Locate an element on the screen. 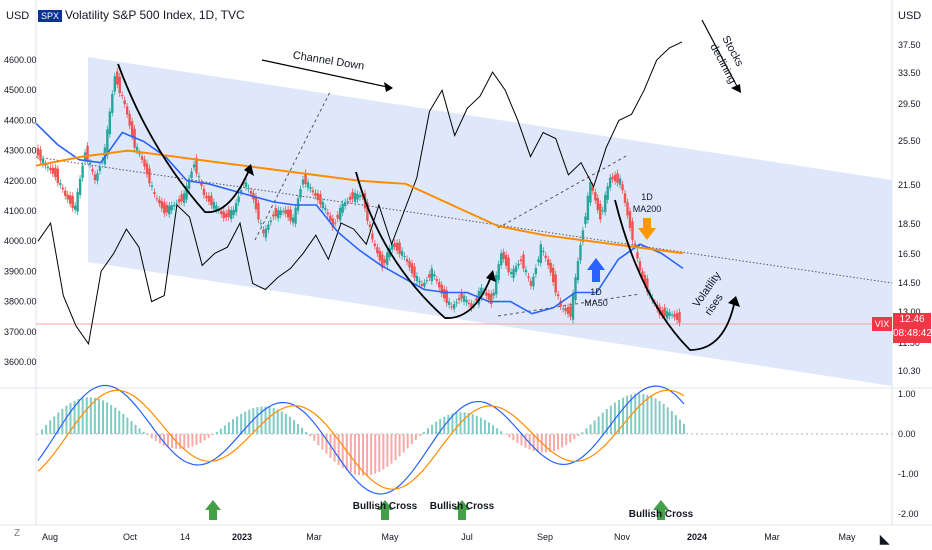 Image resolution: width=932 pixels, height=550 pixels. vix-price-value: 12.46 is located at coordinates (912, 319).